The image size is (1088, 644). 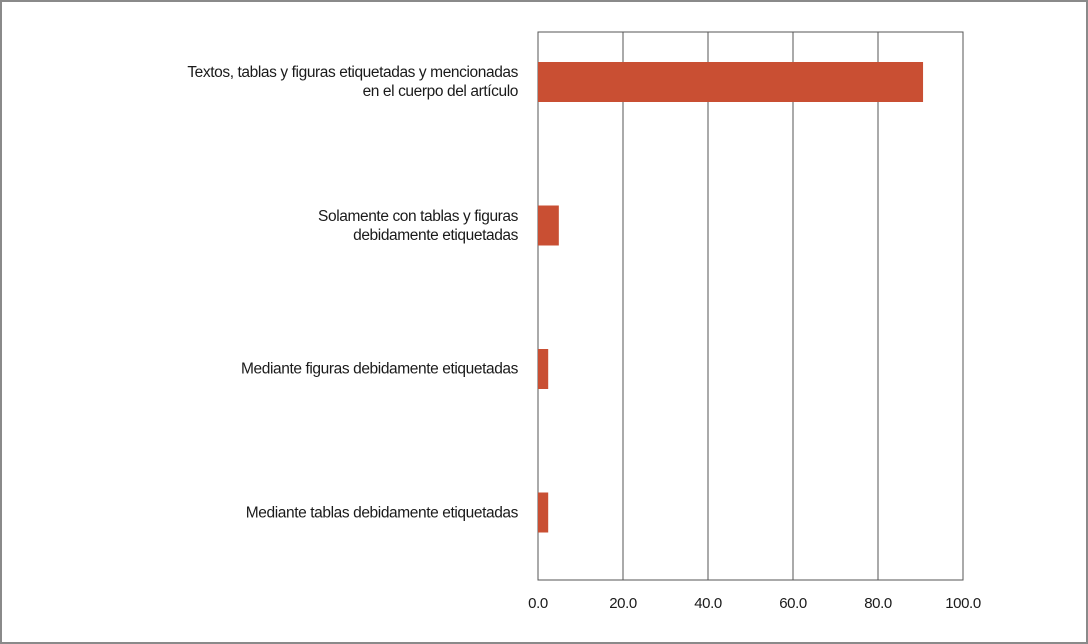 I want to click on y-tick-label: Mediante figuras debidamente etiquetadas, so click(x=379, y=369).